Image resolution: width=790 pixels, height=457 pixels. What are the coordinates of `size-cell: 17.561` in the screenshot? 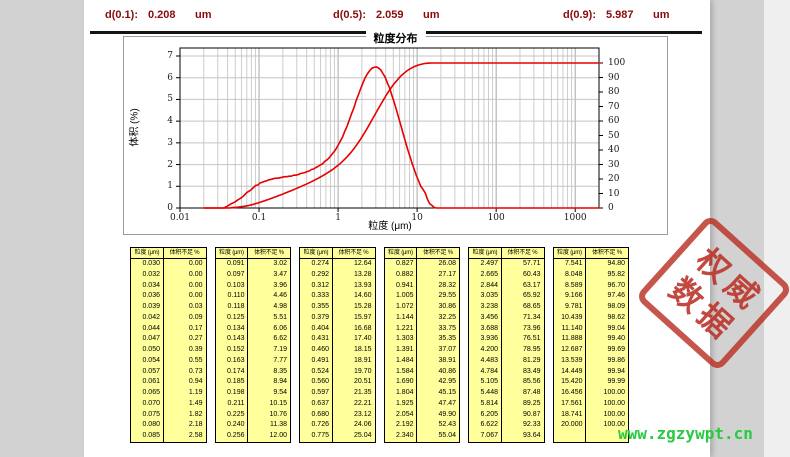 It's located at (572, 403).